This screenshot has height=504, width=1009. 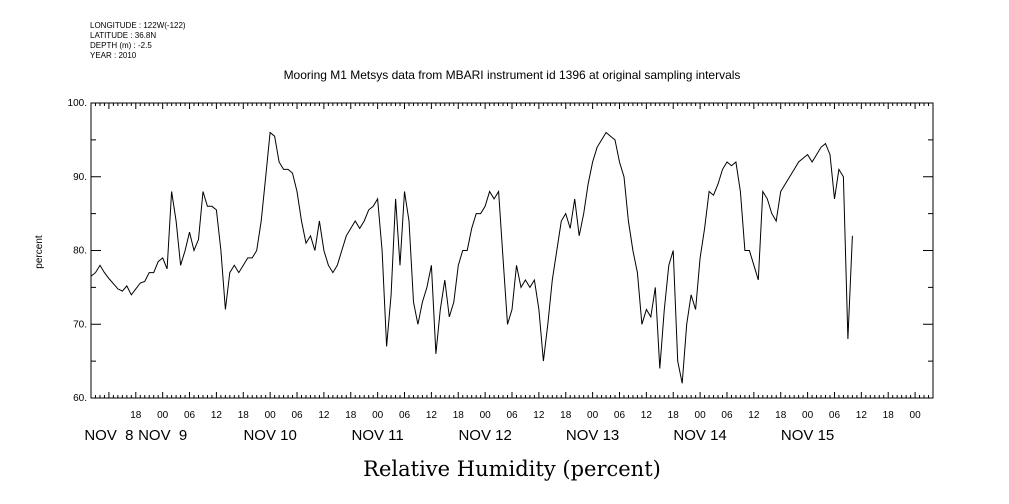 I want to click on depth-text: DEPTH (m) : -2.5, so click(x=121, y=45).